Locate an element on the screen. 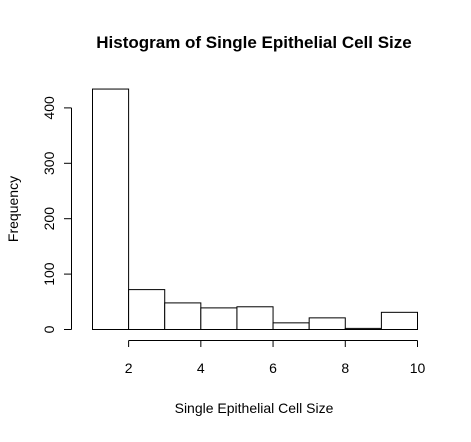 The image size is (471, 442). x-tick-label-10: 10 is located at coordinates (418, 368).